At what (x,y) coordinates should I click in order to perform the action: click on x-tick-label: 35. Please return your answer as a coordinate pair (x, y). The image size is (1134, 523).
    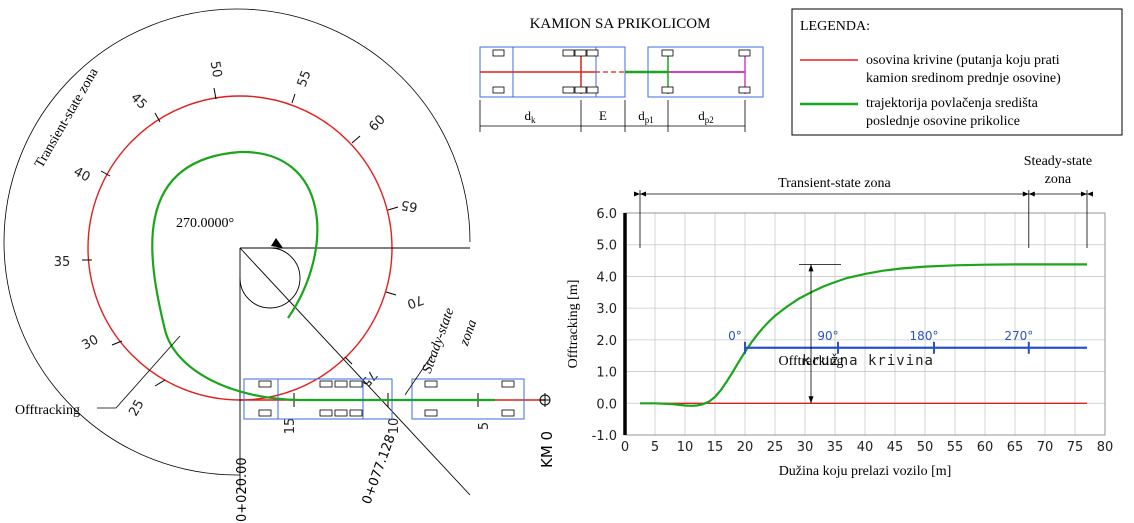
    Looking at the image, I should click on (835, 447).